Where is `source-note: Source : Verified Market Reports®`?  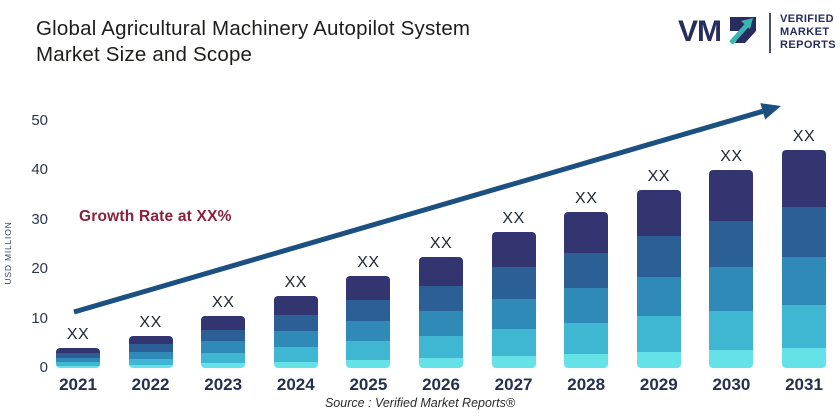 source-note: Source : Verified Market Reports® is located at coordinates (420, 403).